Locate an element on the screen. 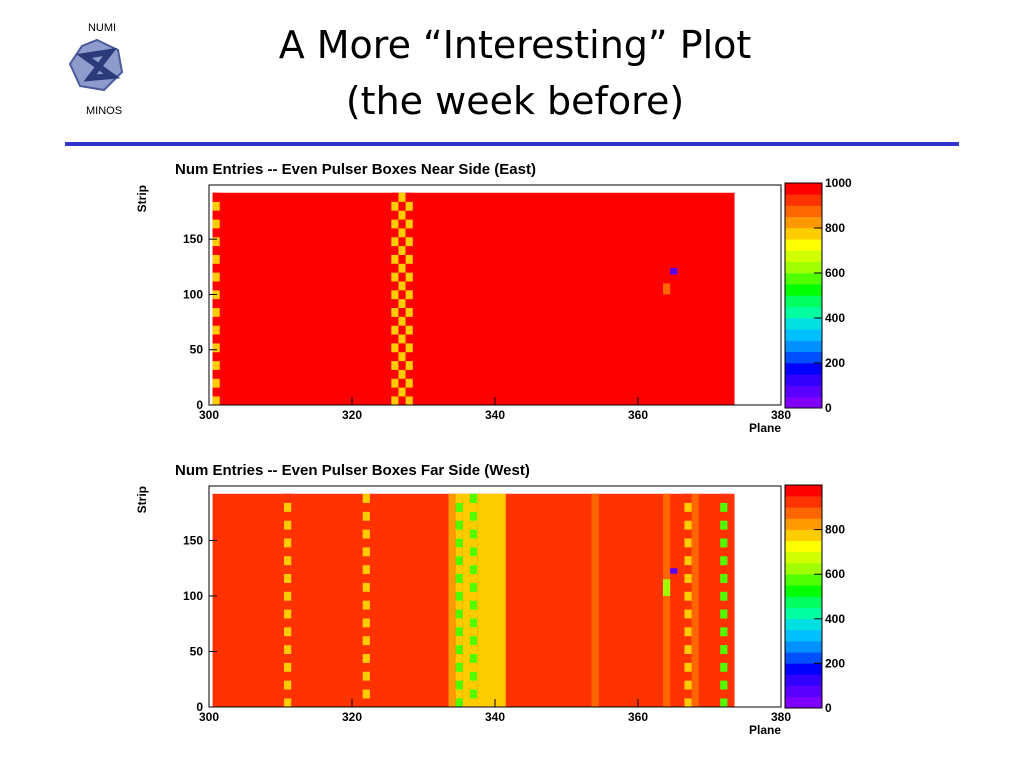  y-tick-label: 150 is located at coordinates (193, 540).